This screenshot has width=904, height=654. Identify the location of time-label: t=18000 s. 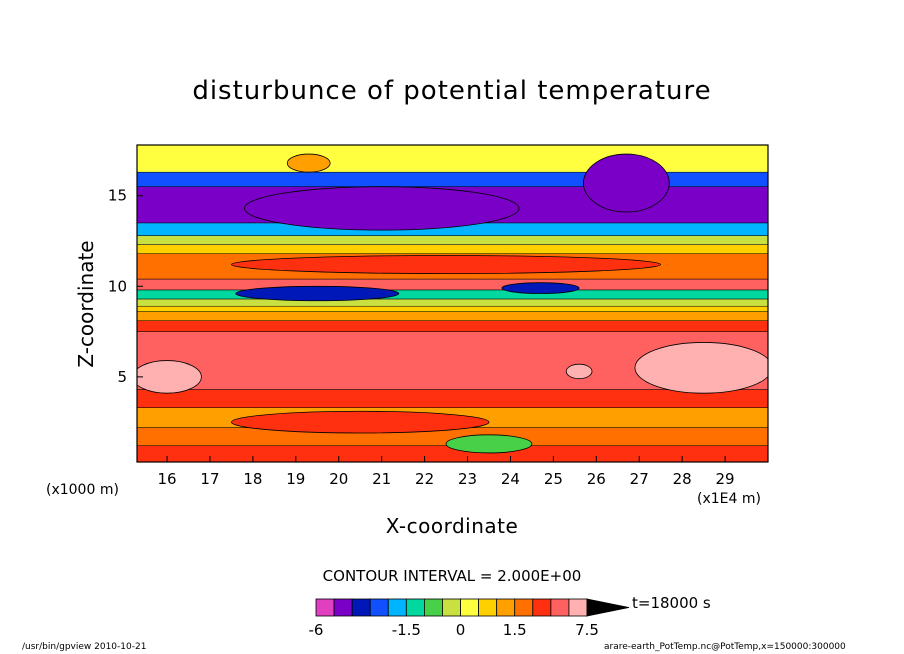
(671, 603).